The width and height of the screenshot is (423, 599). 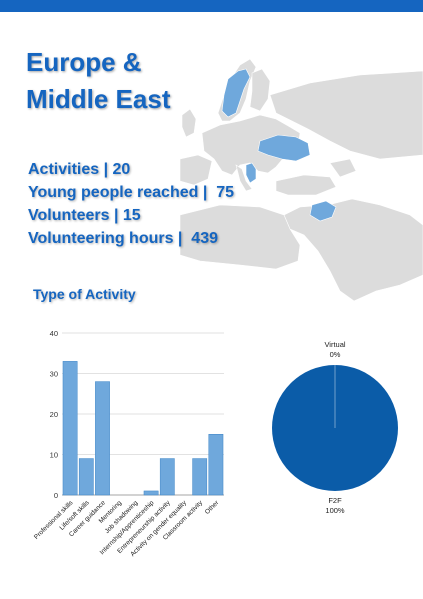 I want to click on stat-value: 15, so click(x=131, y=215).